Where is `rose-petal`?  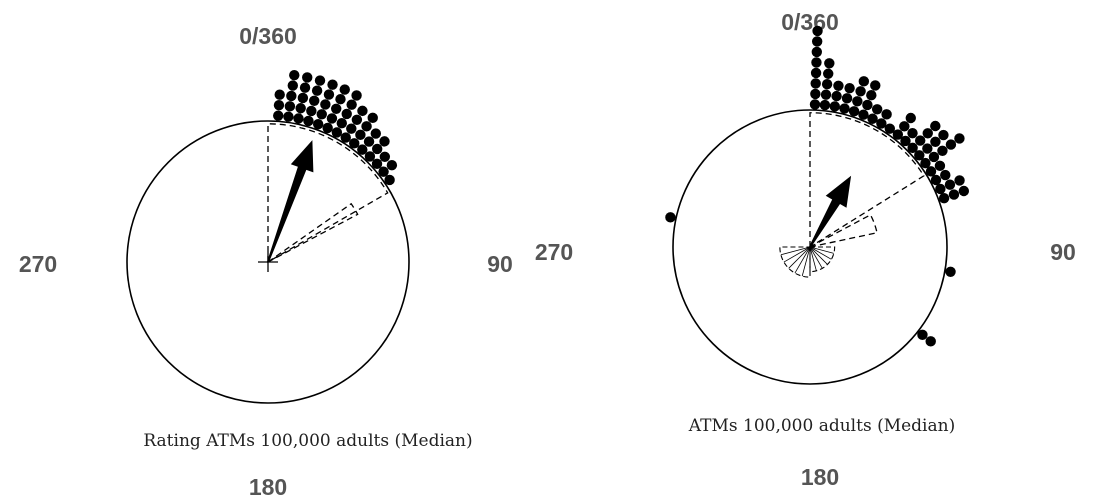 rose-petal is located at coordinates (795, 262).